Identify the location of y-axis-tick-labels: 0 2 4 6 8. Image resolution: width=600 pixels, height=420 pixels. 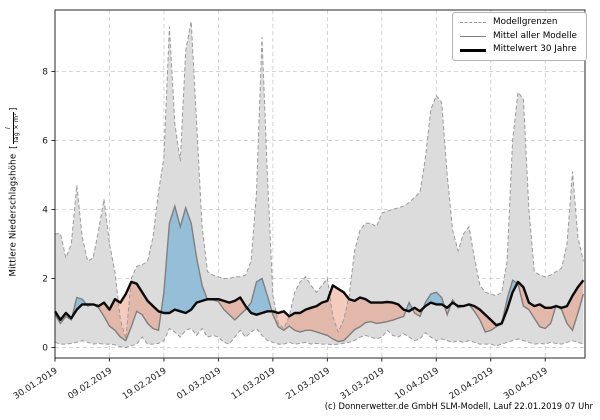
(45, 211).